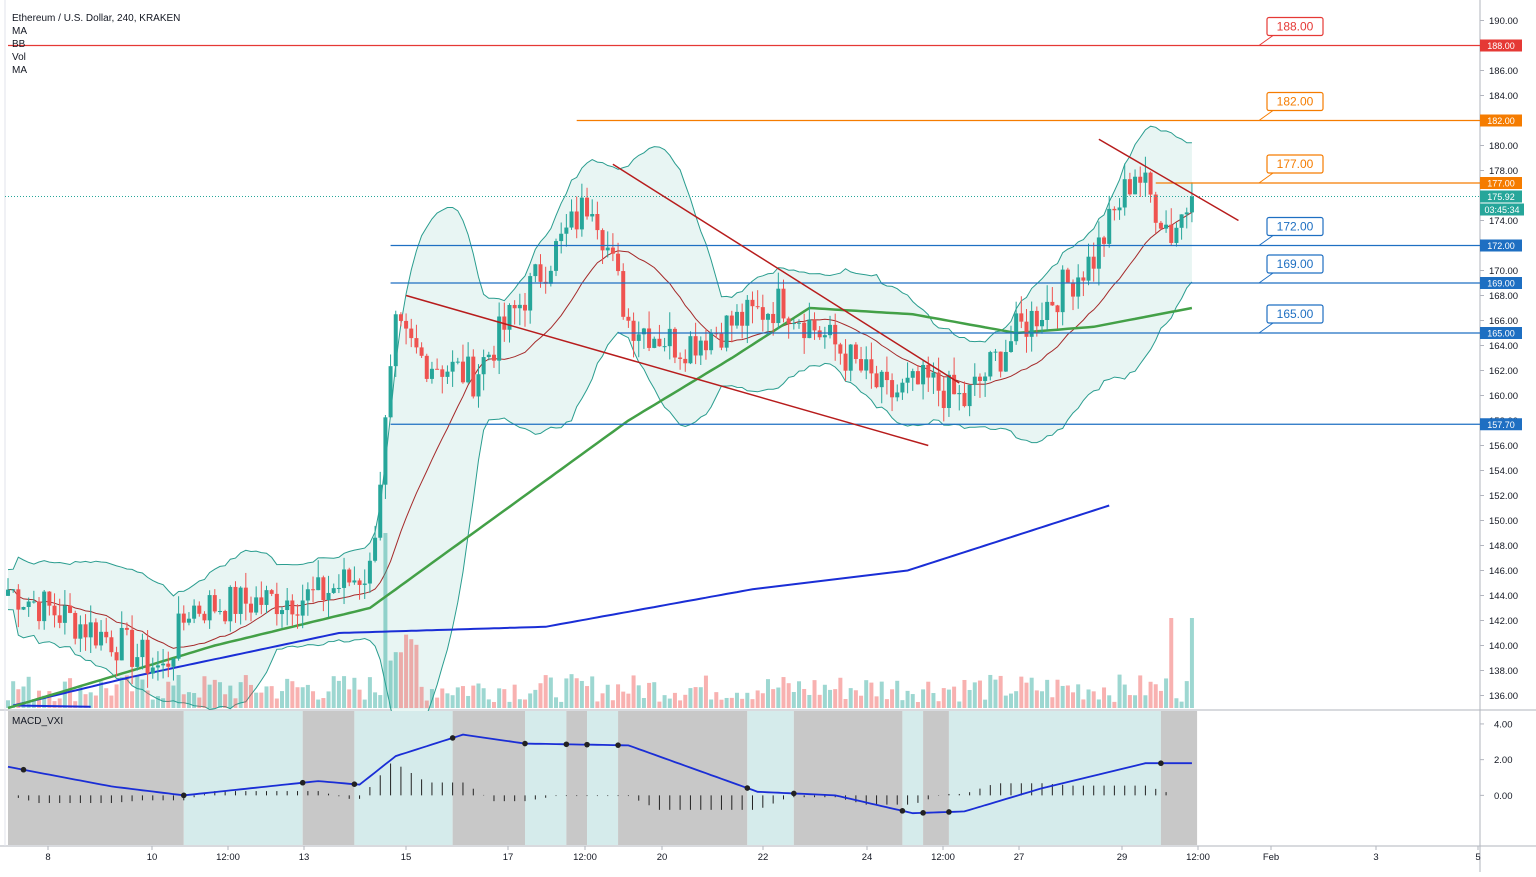 Image resolution: width=1536 pixels, height=877 pixels. What do you see at coordinates (1503, 446) in the screenshot?
I see `price-tick-label: 156.00` at bounding box center [1503, 446].